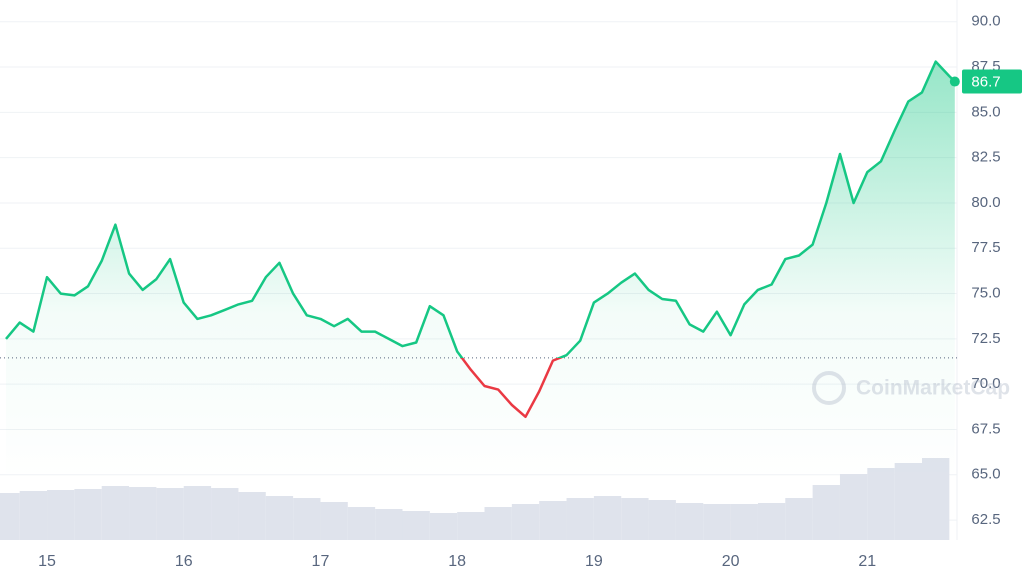 Image resolution: width=1024 pixels, height=579 pixels. I want to click on x-tick-label: 20, so click(731, 561).